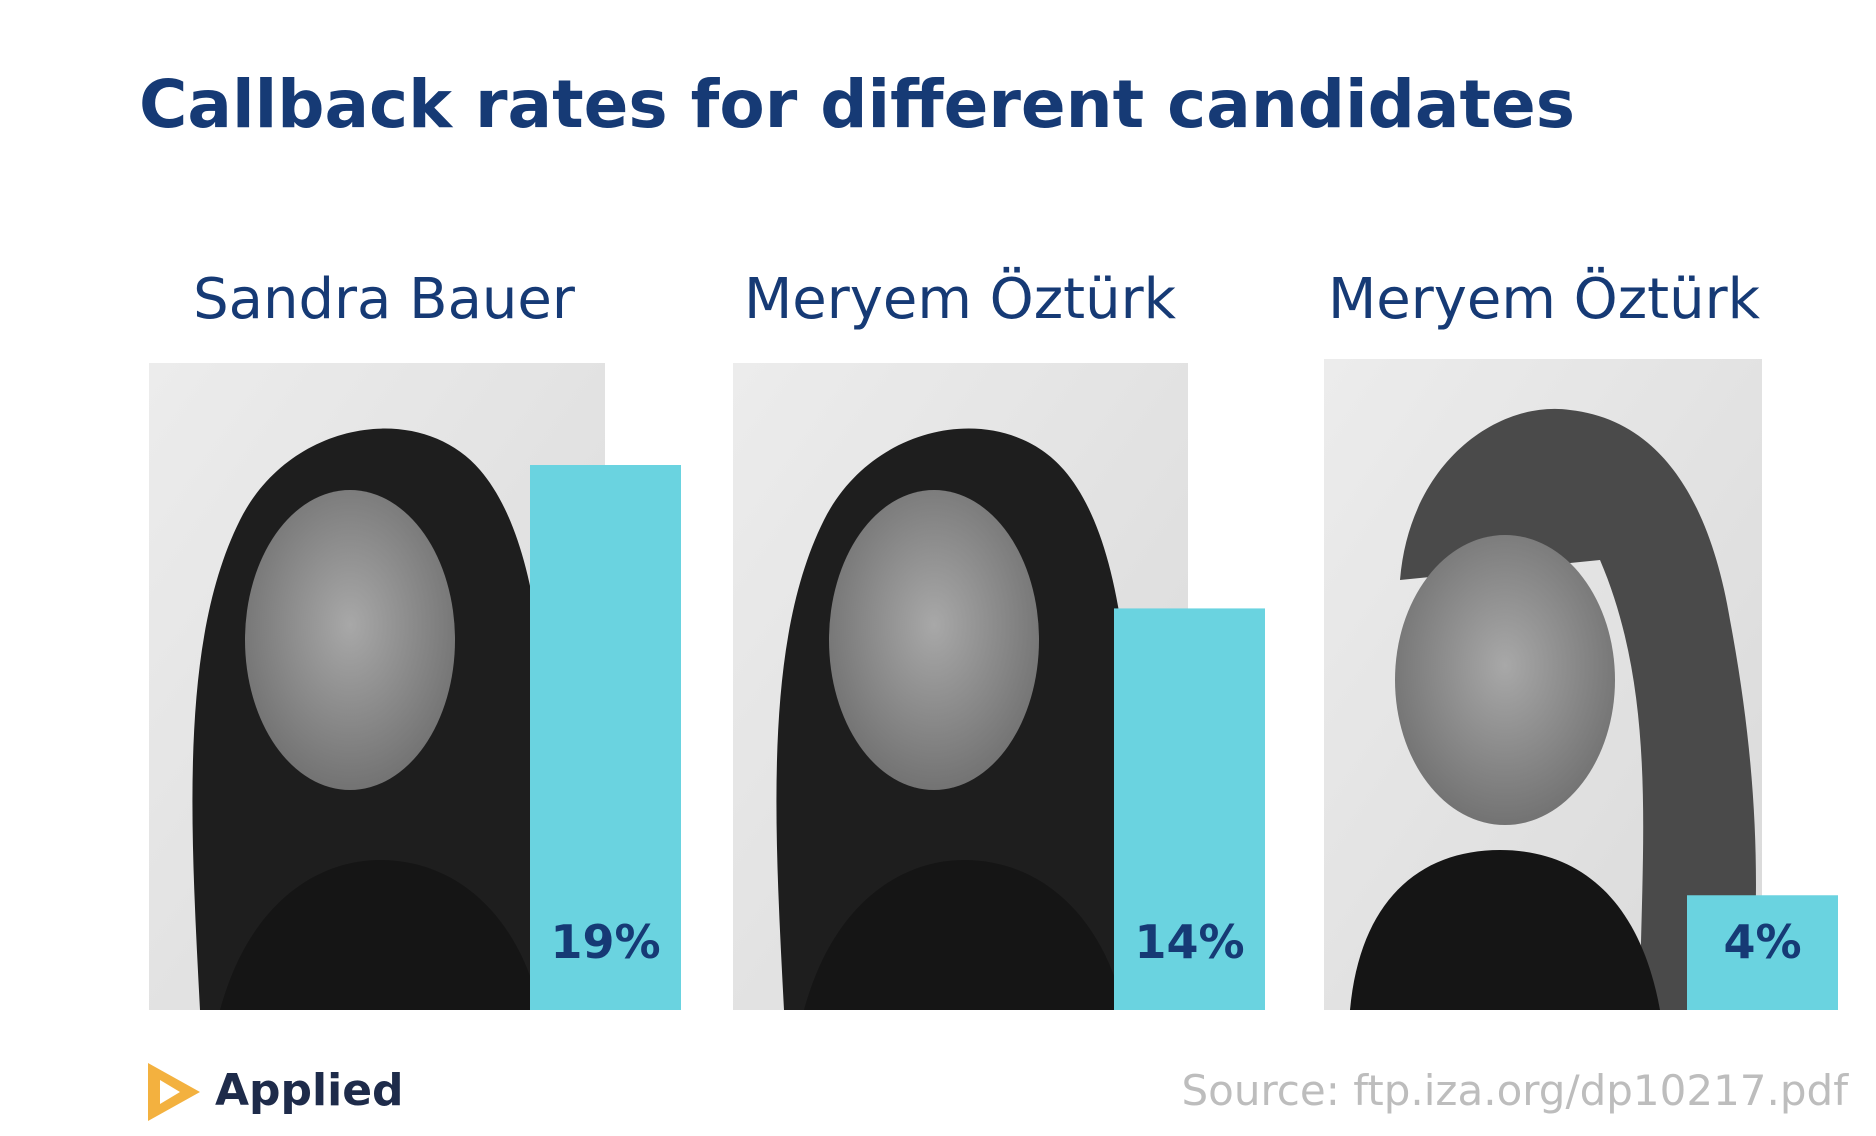 The height and width of the screenshot is (1136, 1876). What do you see at coordinates (605, 942) in the screenshot?
I see `value-label: 19%` at bounding box center [605, 942].